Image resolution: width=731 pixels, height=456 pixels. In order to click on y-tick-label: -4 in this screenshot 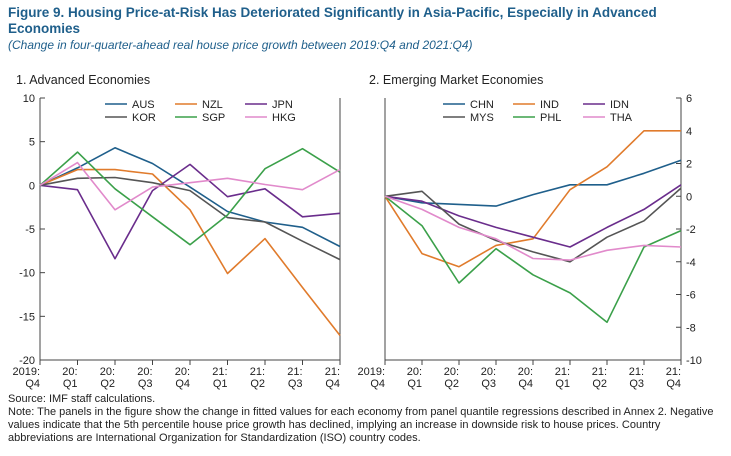, I will do `click(691, 263)`.